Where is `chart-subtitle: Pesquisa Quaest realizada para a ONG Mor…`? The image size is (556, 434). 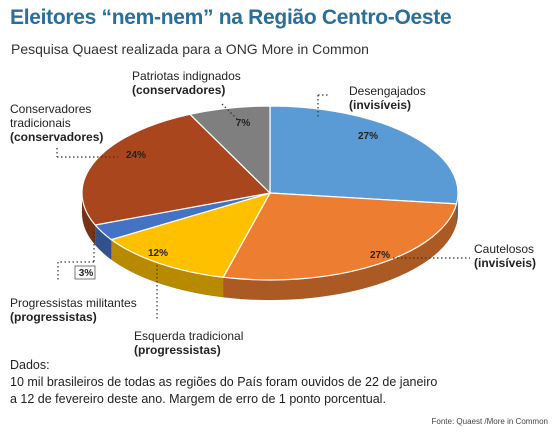 chart-subtitle: Pesquisa Quaest realizada para a ONG Mor… is located at coordinates (190, 49).